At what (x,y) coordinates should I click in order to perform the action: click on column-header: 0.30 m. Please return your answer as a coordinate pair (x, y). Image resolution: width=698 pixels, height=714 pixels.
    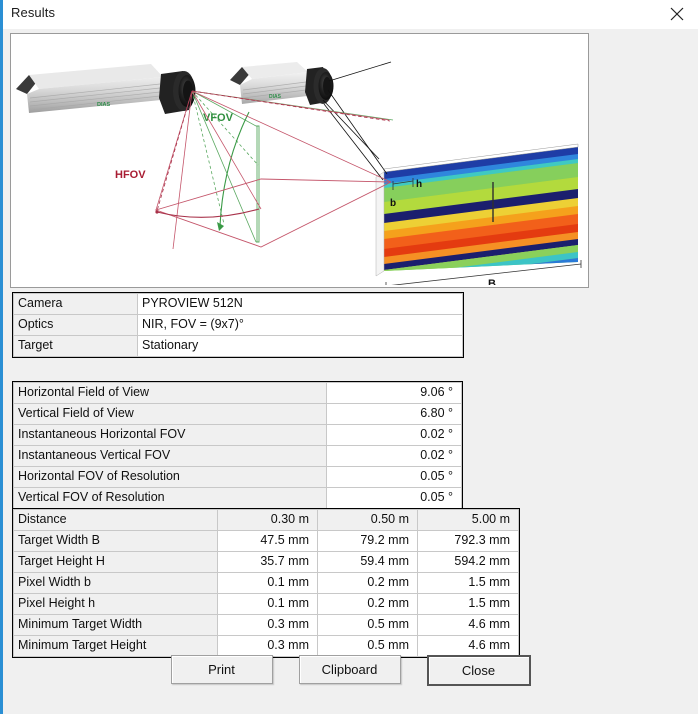
    Looking at the image, I should click on (267, 520).